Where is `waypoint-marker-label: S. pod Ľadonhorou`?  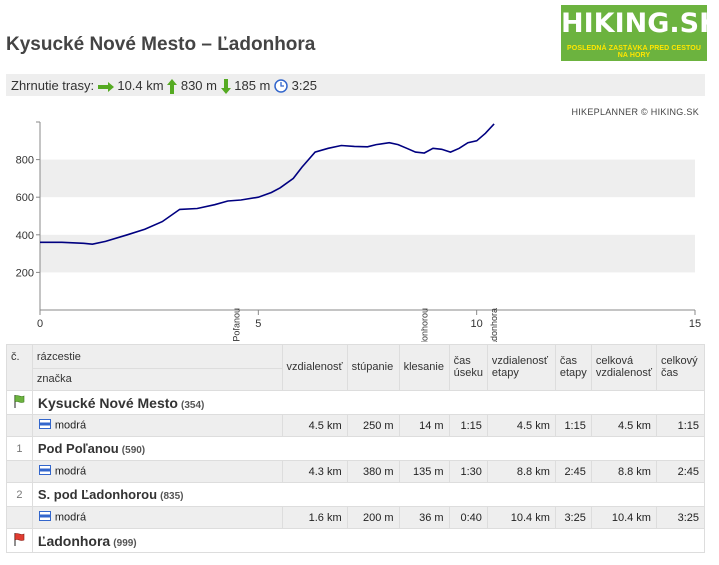
waypoint-marker-label: S. pod Ľadonhorou is located at coordinates (424, 325).